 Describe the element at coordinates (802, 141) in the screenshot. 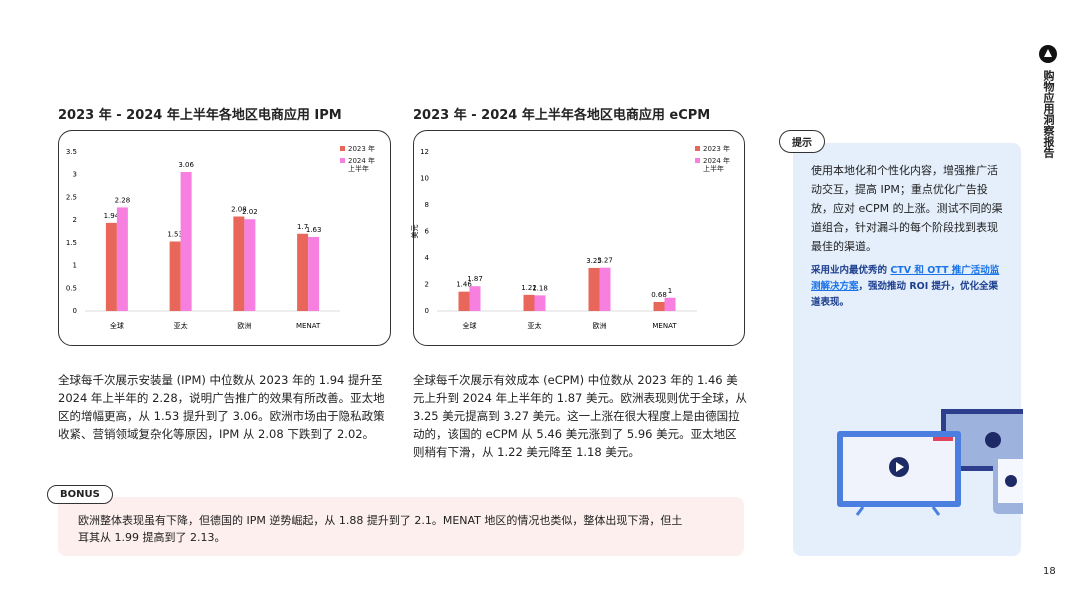

I see `tip-label: 提示` at that location.